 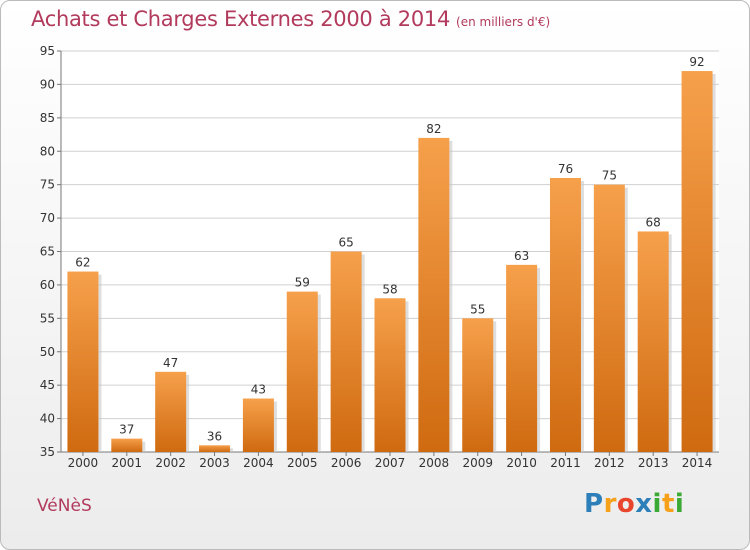 What do you see at coordinates (47, 419) in the screenshot?
I see `y-tick-label: 40` at bounding box center [47, 419].